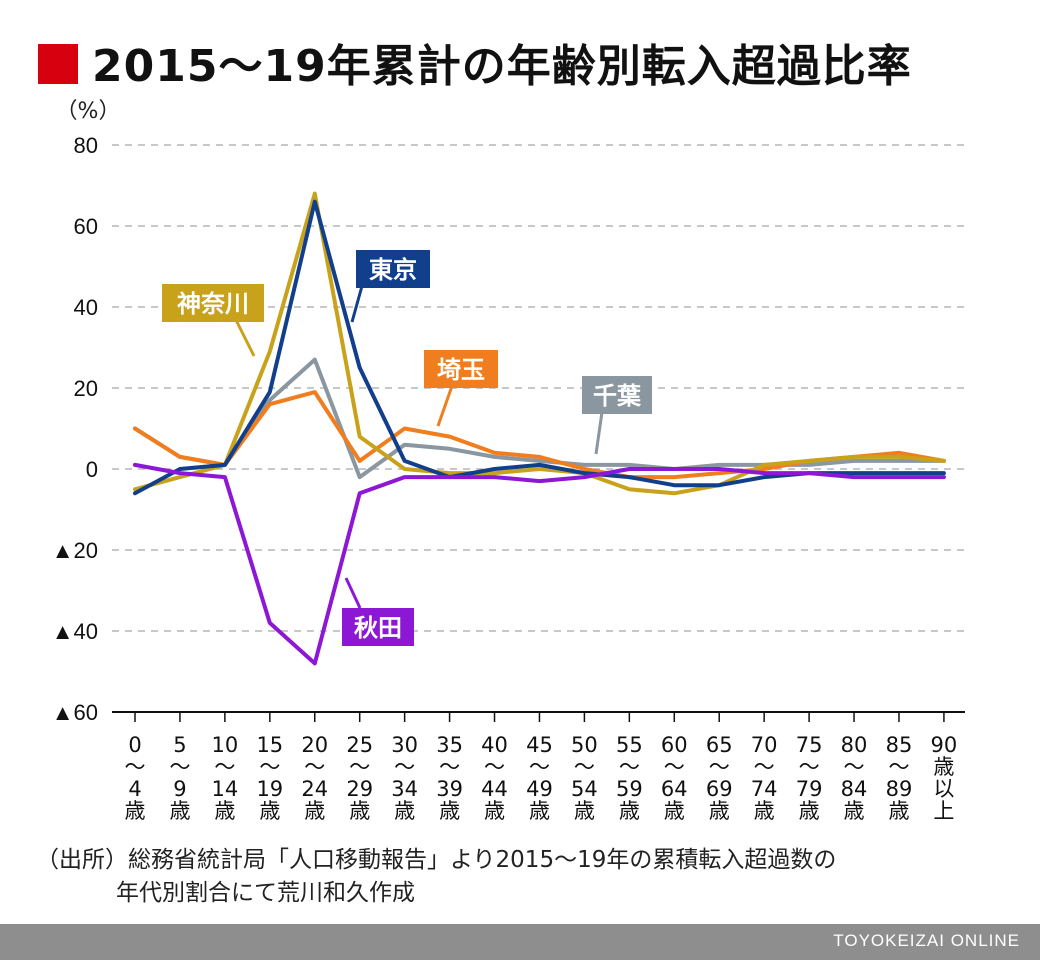 Image resolution: width=1040 pixels, height=964 pixels. I want to click on footer-bar: TOYOKEIZAI ONLINE, so click(520, 942).